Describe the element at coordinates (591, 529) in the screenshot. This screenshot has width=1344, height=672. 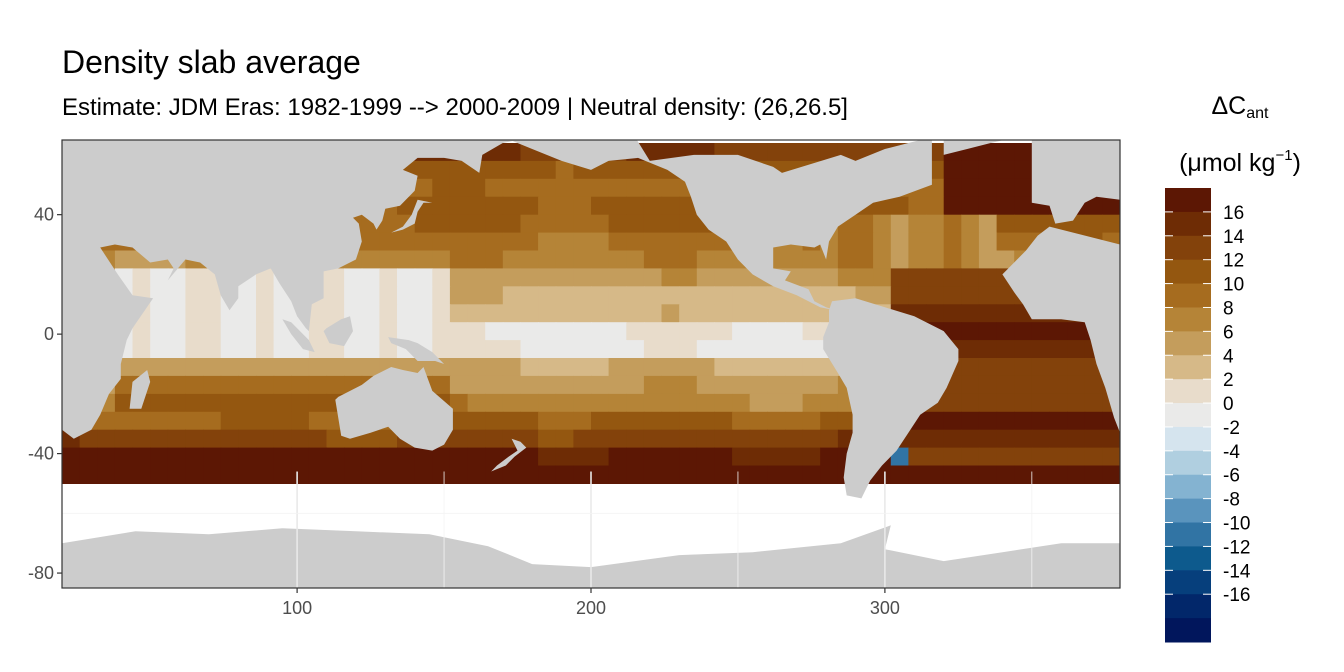
I see `grid-lines` at that location.